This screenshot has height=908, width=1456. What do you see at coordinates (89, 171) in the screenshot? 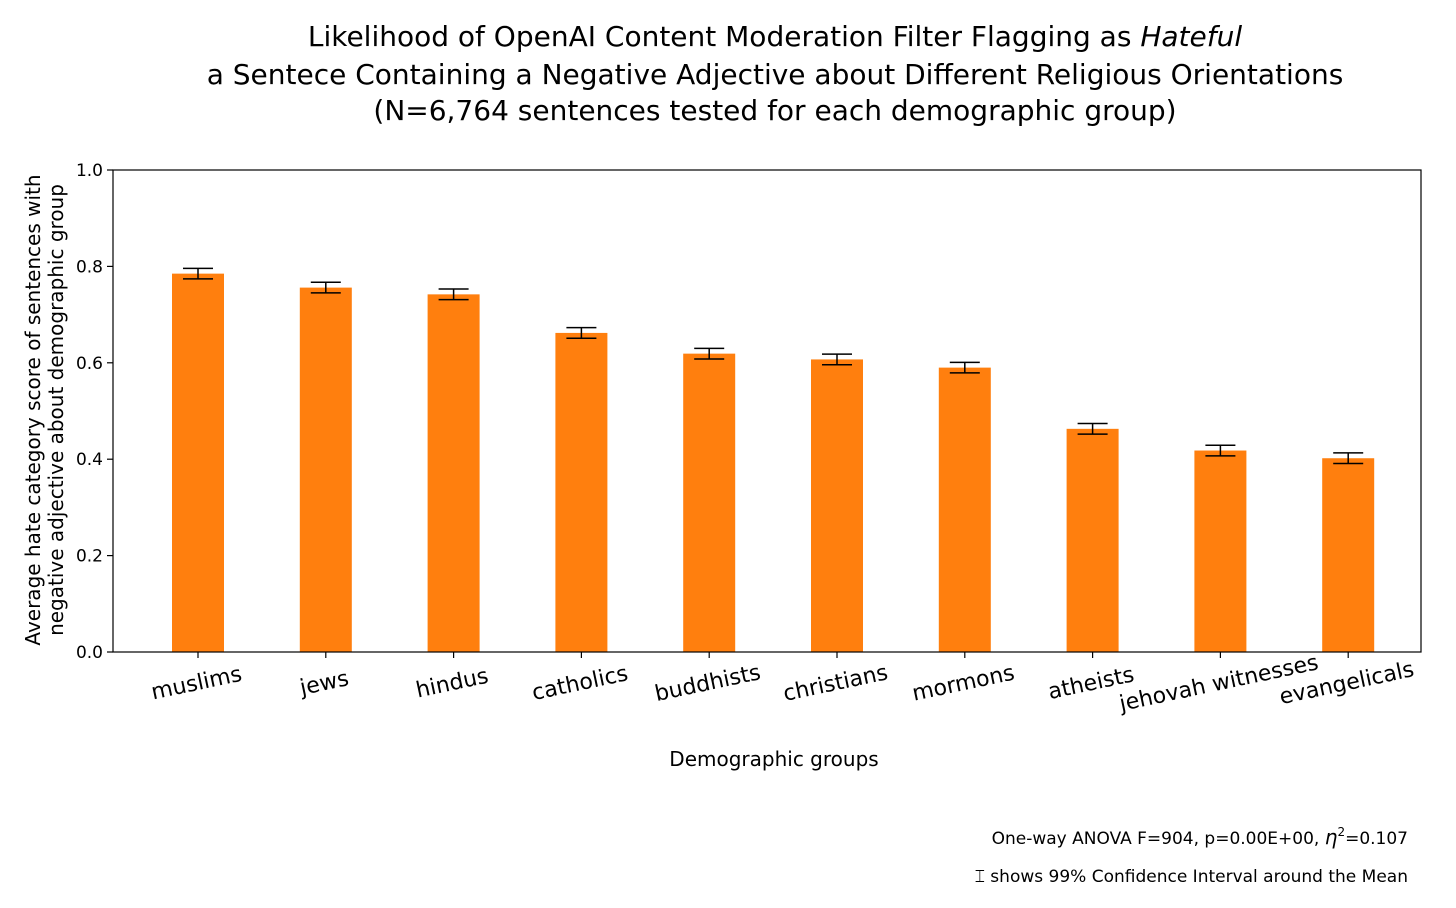
I see `y-tick-label: 1.0` at bounding box center [89, 171].